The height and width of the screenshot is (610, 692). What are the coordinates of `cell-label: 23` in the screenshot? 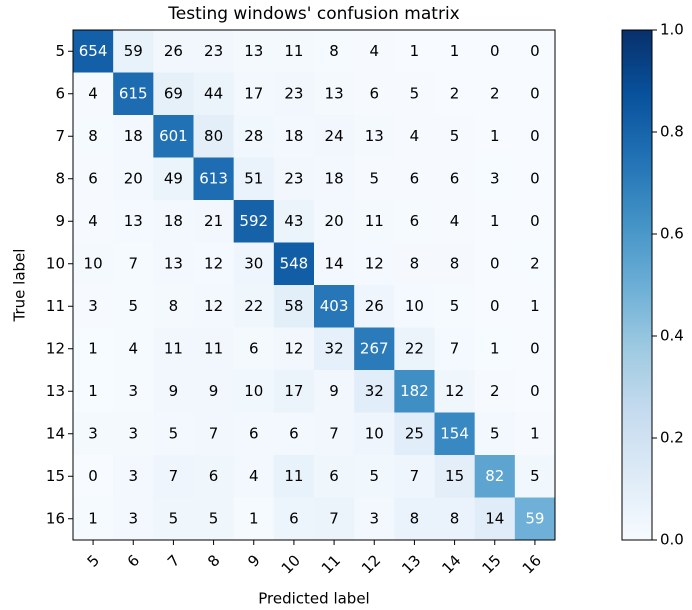 It's located at (293, 178).